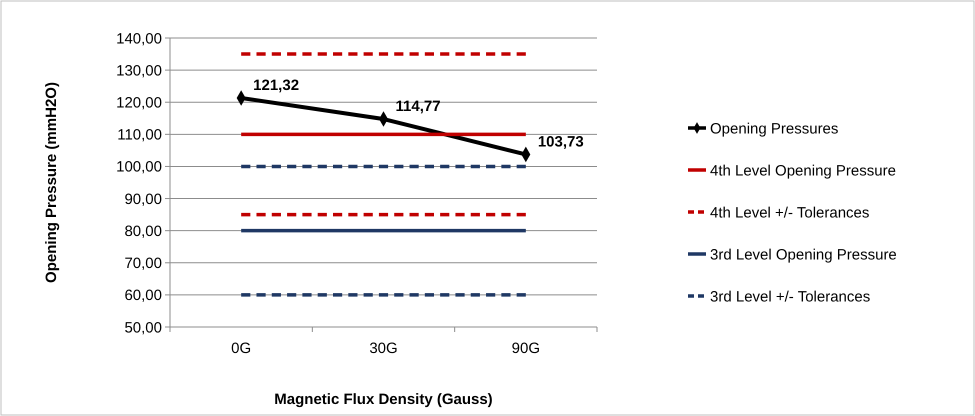 The image size is (975, 416). Describe the element at coordinates (143, 295) in the screenshot. I see `y-tick-label: 60,00` at that location.